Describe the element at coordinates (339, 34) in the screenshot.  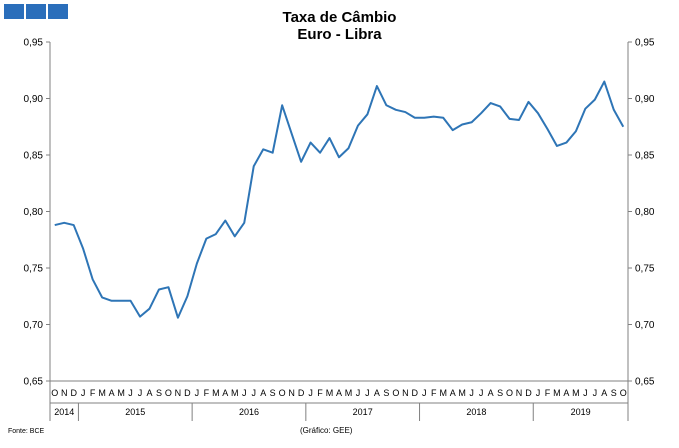
I see `chart-title-line2: Euro - Libra` at that location.